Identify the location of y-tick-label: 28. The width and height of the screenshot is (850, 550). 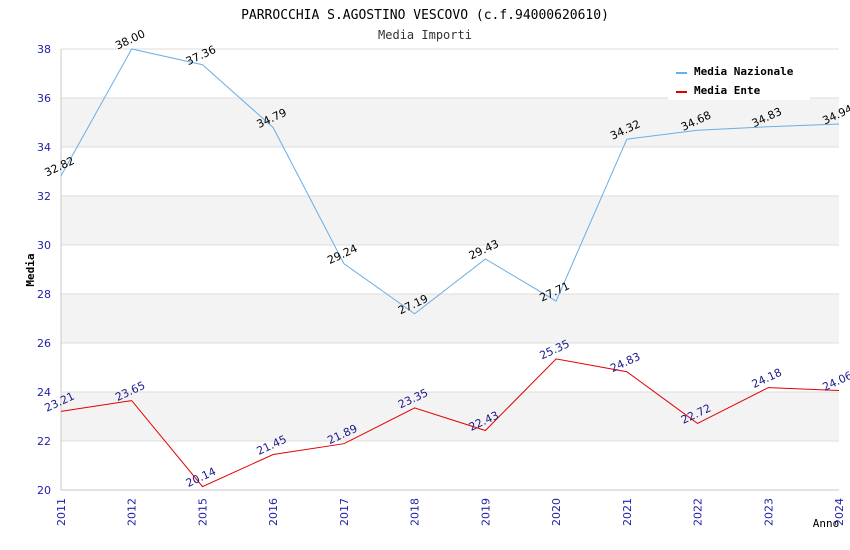
(44, 294).